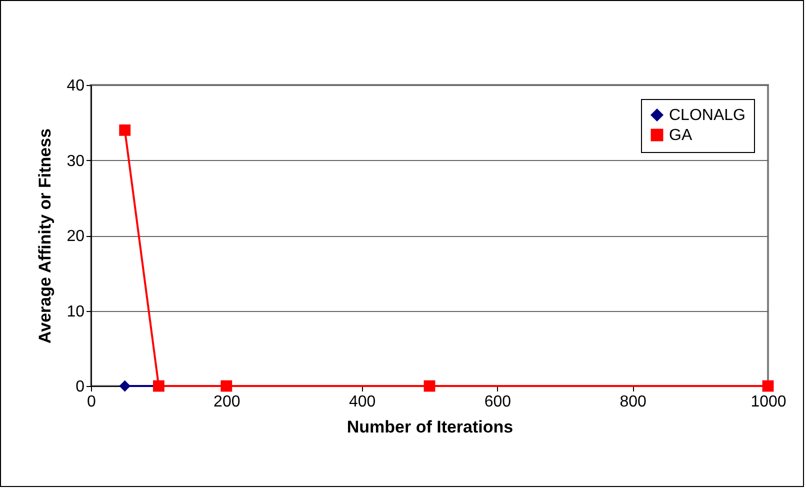 This screenshot has width=806, height=489. What do you see at coordinates (75, 236) in the screenshot?
I see `y-tick-label: 20` at bounding box center [75, 236].